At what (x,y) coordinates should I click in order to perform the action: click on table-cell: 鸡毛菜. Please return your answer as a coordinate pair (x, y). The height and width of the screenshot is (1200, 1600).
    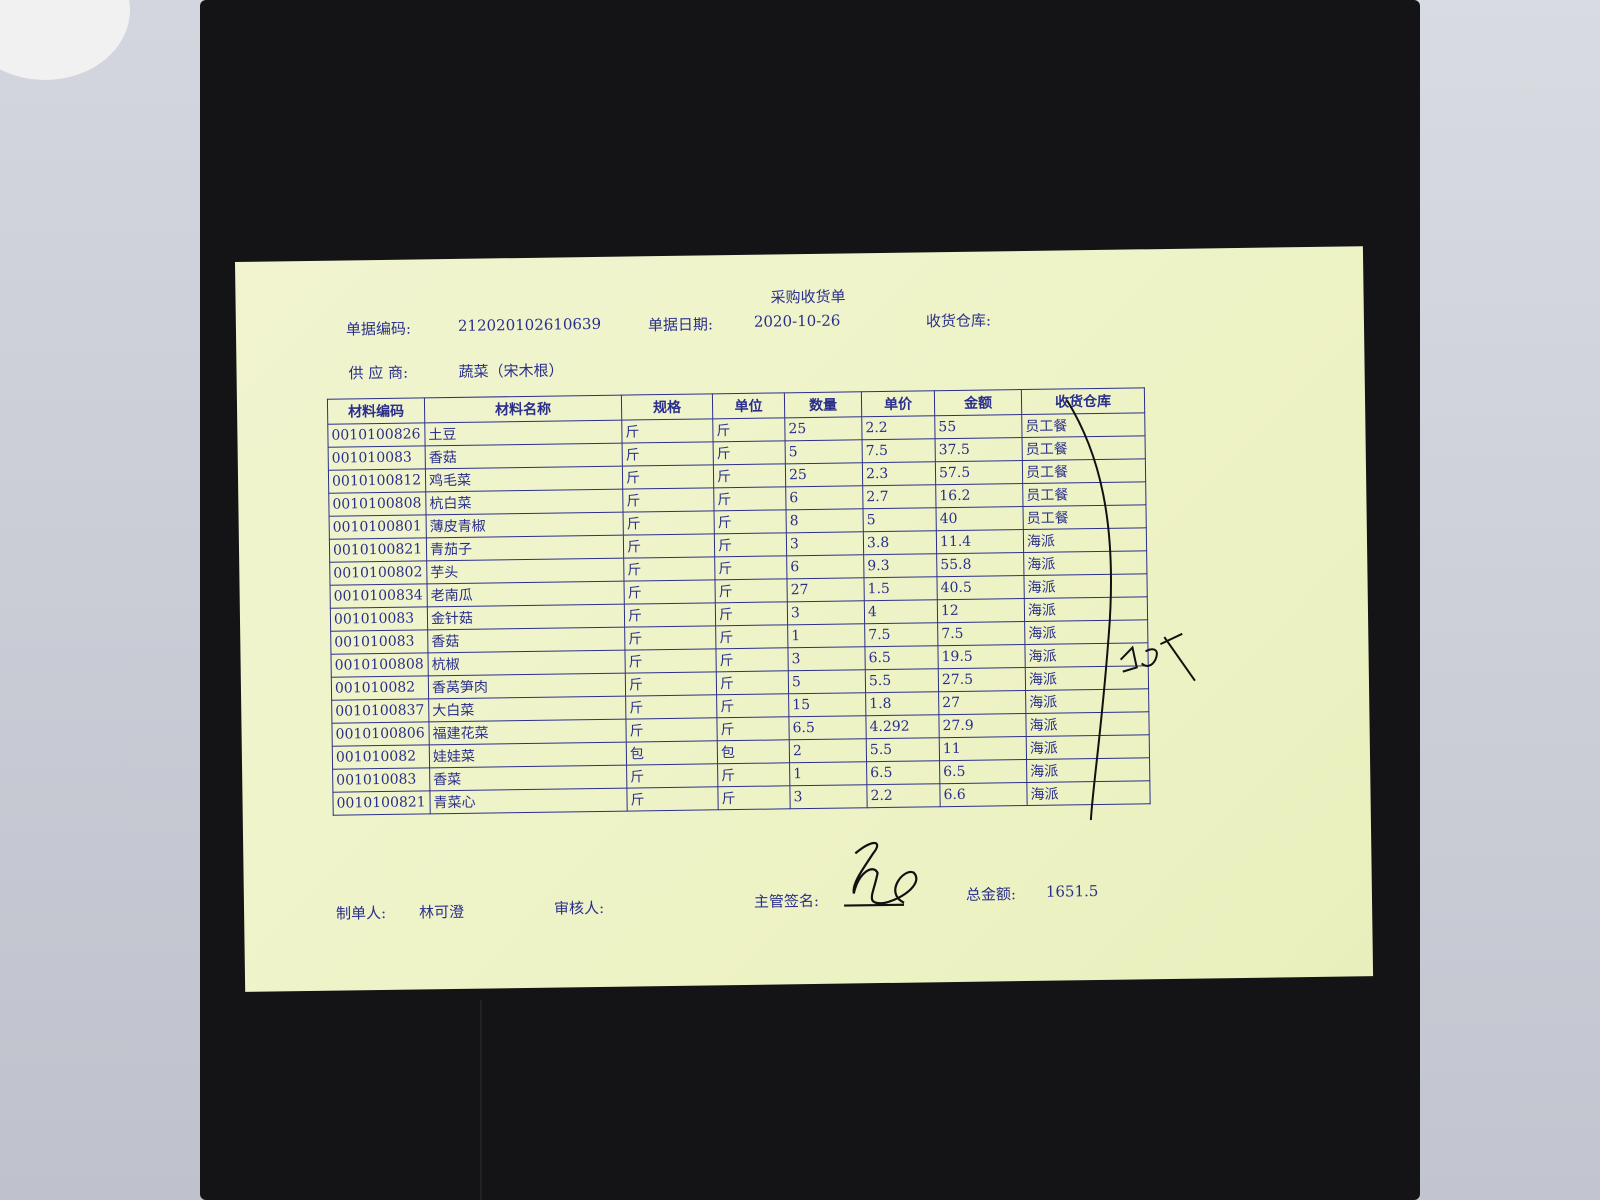
    Looking at the image, I should click on (524, 479).